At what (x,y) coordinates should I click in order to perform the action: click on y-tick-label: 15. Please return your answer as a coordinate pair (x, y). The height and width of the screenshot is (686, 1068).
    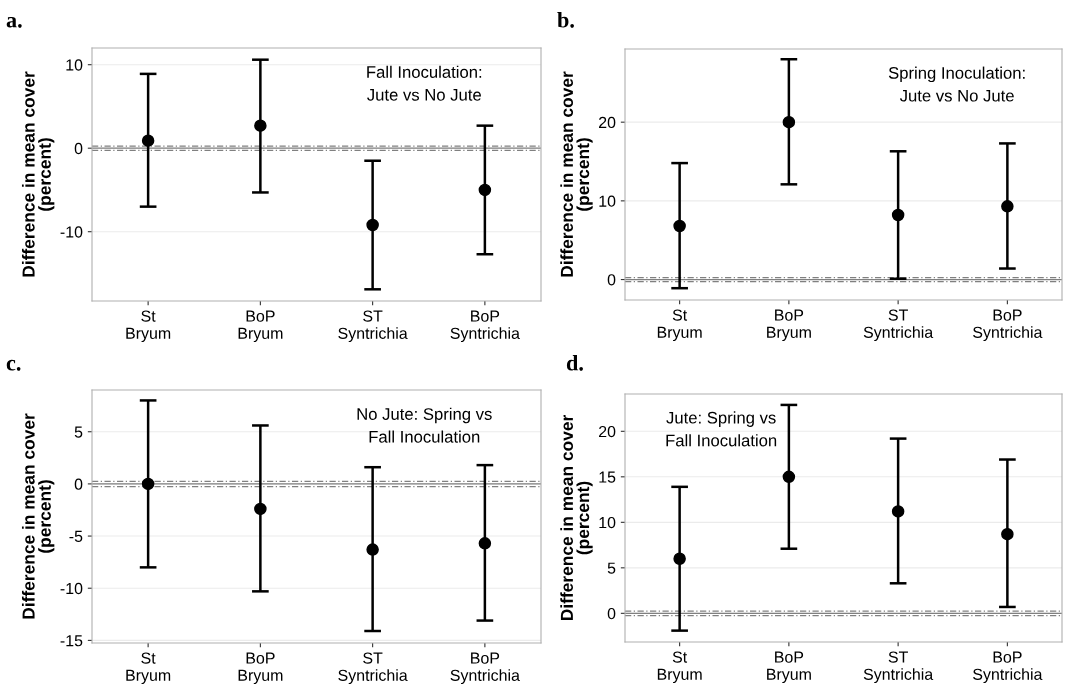
    Looking at the image, I should click on (607, 477).